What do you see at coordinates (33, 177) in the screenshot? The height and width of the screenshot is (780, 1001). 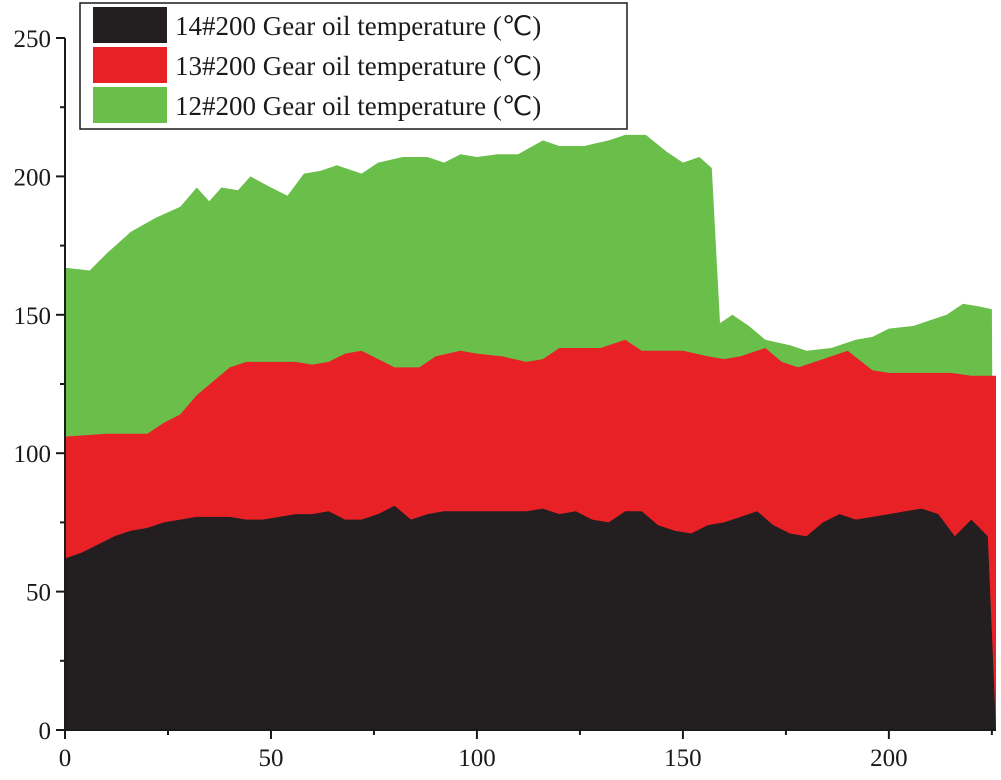 I see `y-tick-label: 200` at bounding box center [33, 177].